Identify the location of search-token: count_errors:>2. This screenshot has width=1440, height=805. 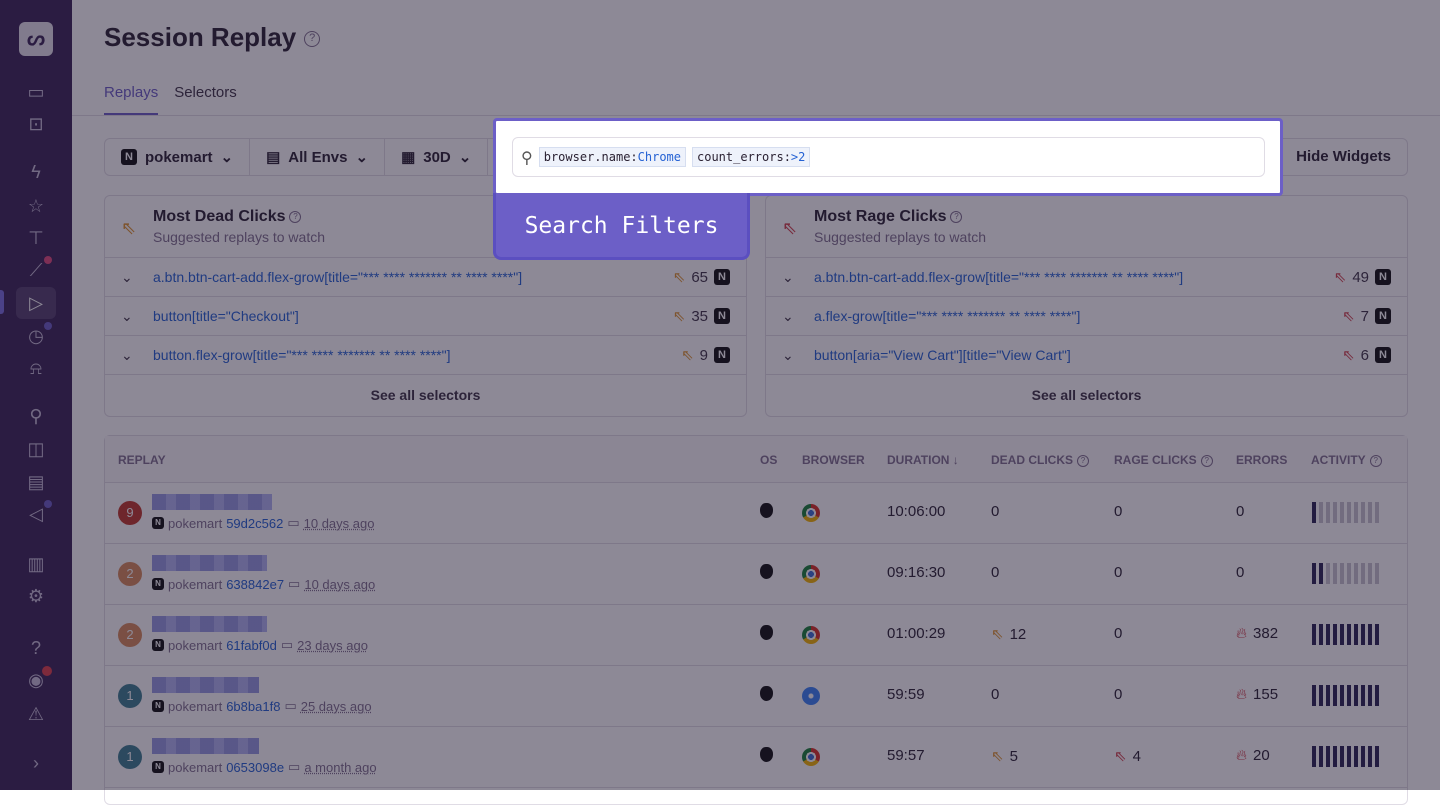
(751, 157).